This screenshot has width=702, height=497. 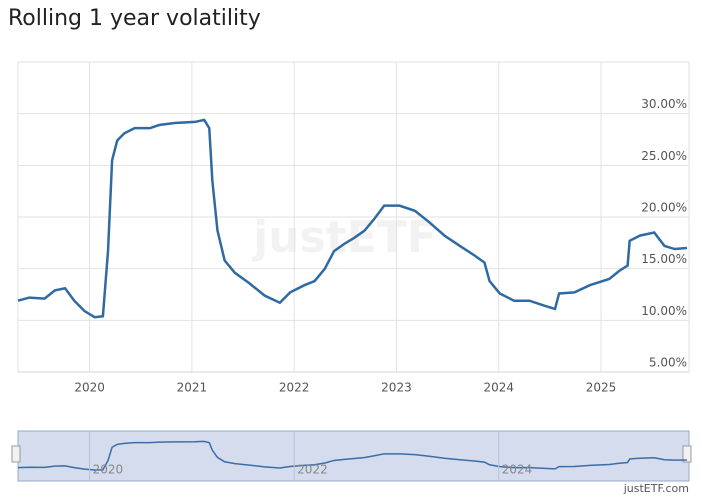 I want to click on y-tick-label: 25.00%, so click(x=664, y=156).